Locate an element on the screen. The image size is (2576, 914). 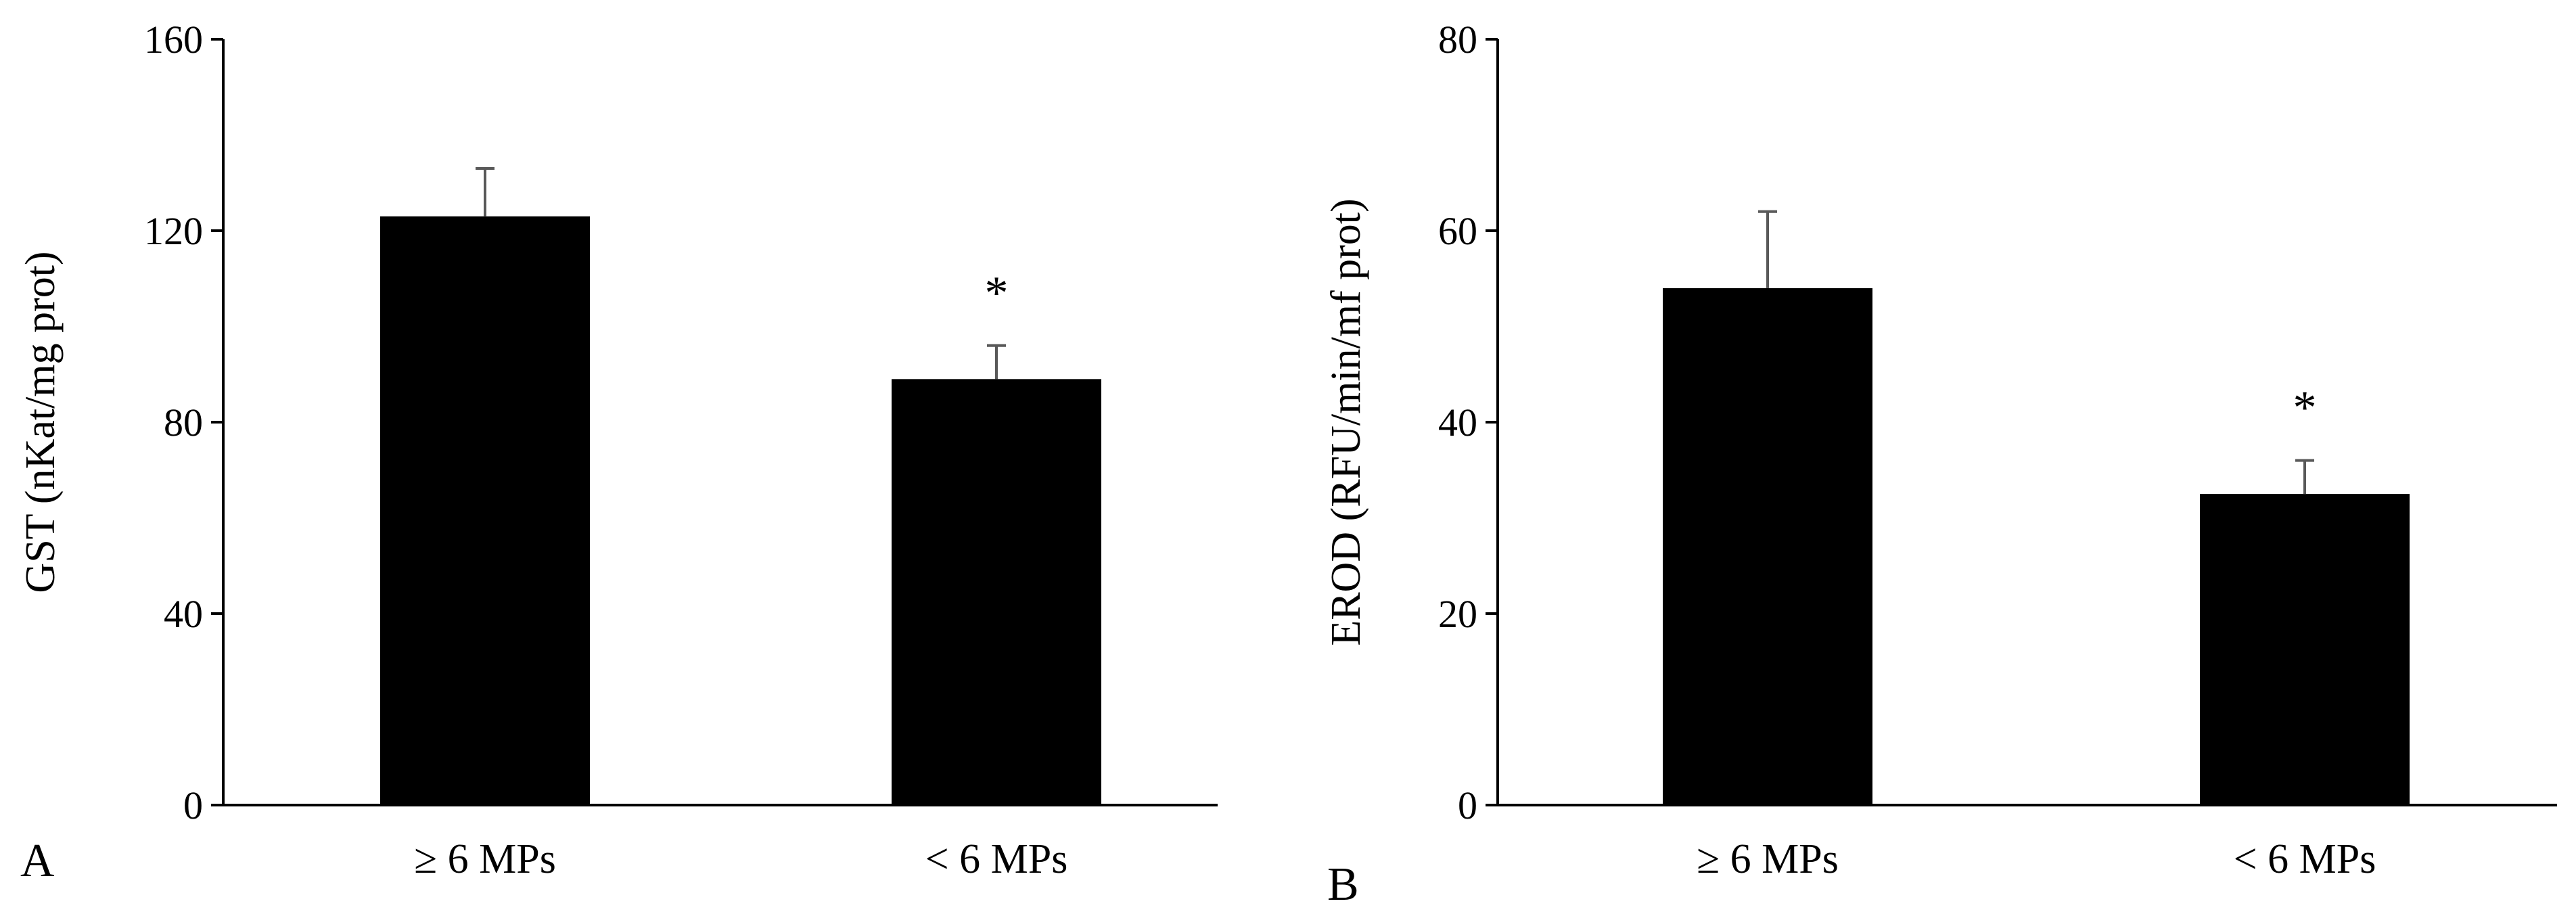
y-tick-label: 160 is located at coordinates (173, 40).